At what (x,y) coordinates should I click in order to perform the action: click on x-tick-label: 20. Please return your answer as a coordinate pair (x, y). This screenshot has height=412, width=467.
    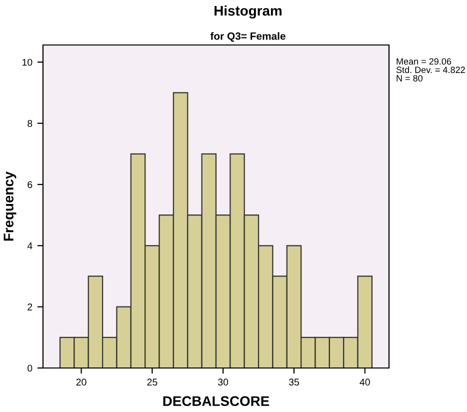
    Looking at the image, I should click on (81, 382).